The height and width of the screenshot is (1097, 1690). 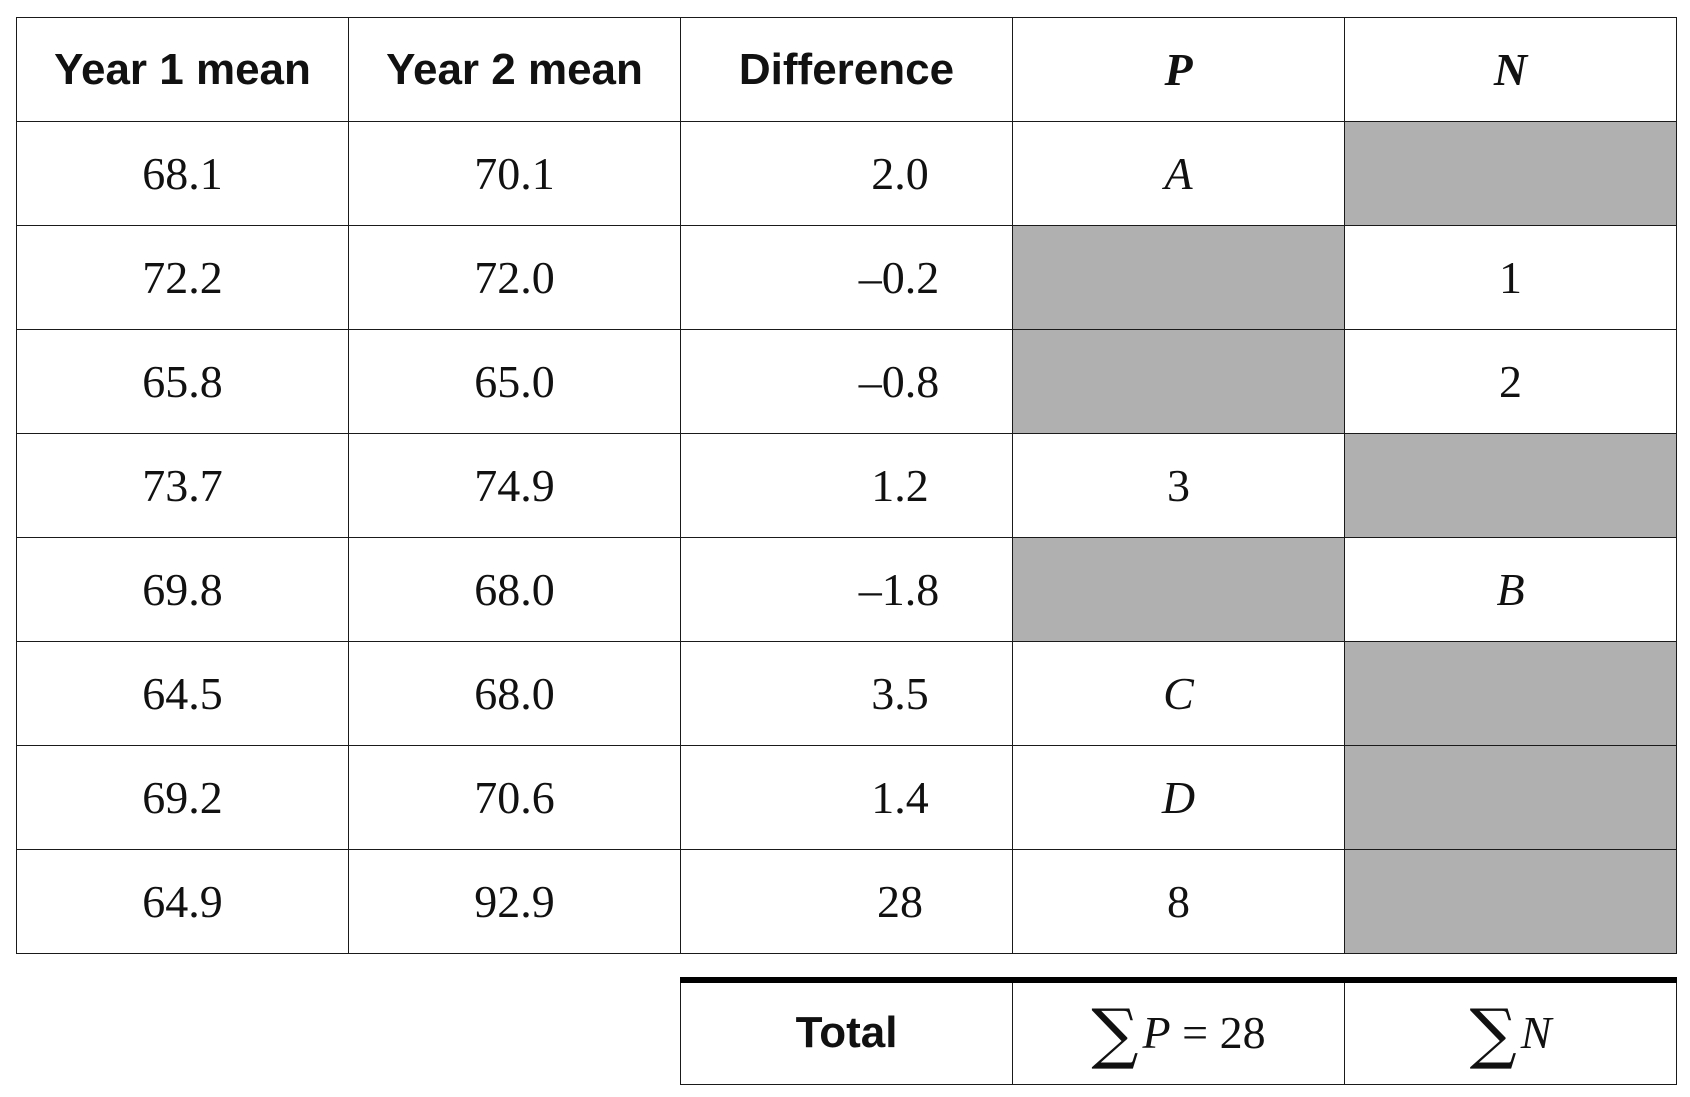 I want to click on sum-p-value: = 28, so click(x=1218, y=1032).